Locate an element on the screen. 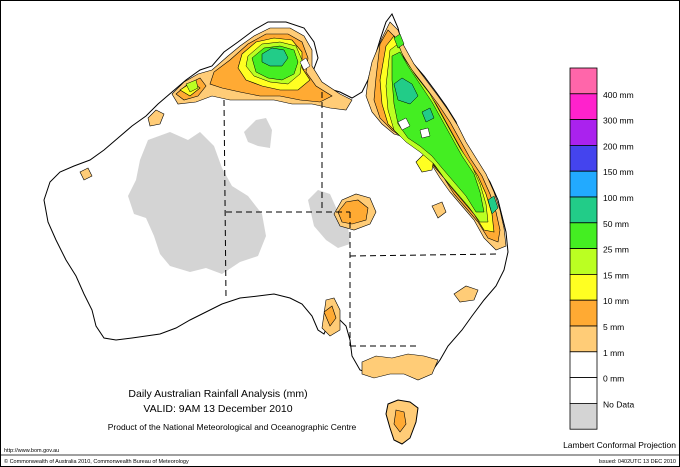 This screenshot has height=467, width=680. legend-label: 10 mm is located at coordinates (616, 301).